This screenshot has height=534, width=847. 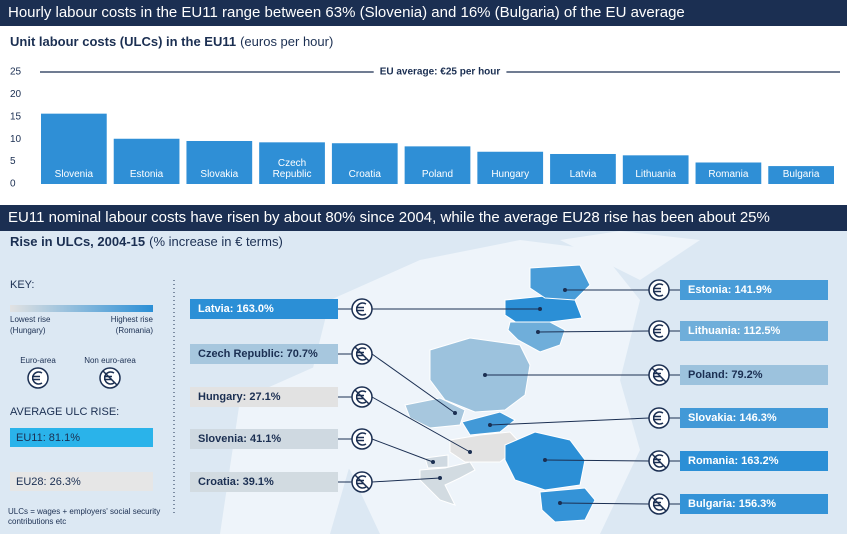 I want to click on x-tick-label-box: Lithuania, so click(x=655, y=174).